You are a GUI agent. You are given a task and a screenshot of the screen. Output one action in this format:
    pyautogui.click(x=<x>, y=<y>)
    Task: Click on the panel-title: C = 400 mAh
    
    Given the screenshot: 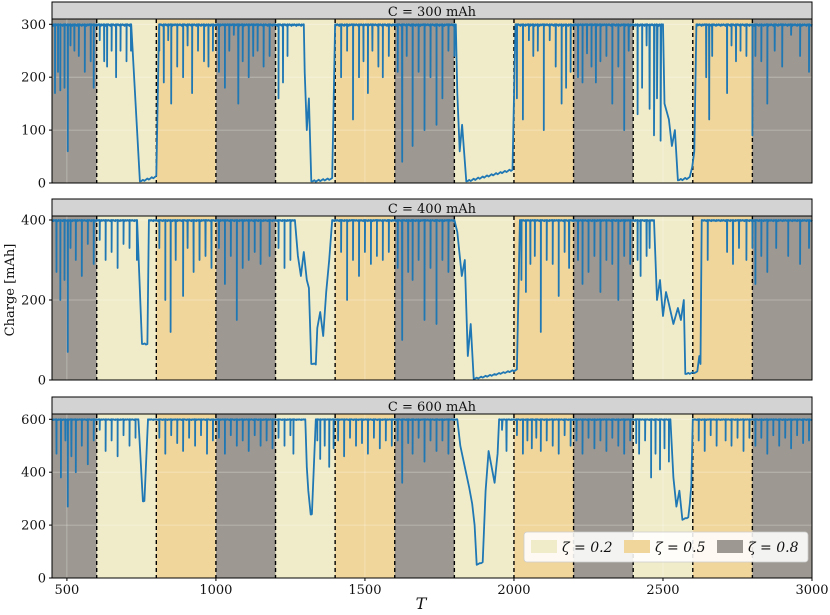 What is the action you would take?
    pyautogui.click(x=432, y=209)
    